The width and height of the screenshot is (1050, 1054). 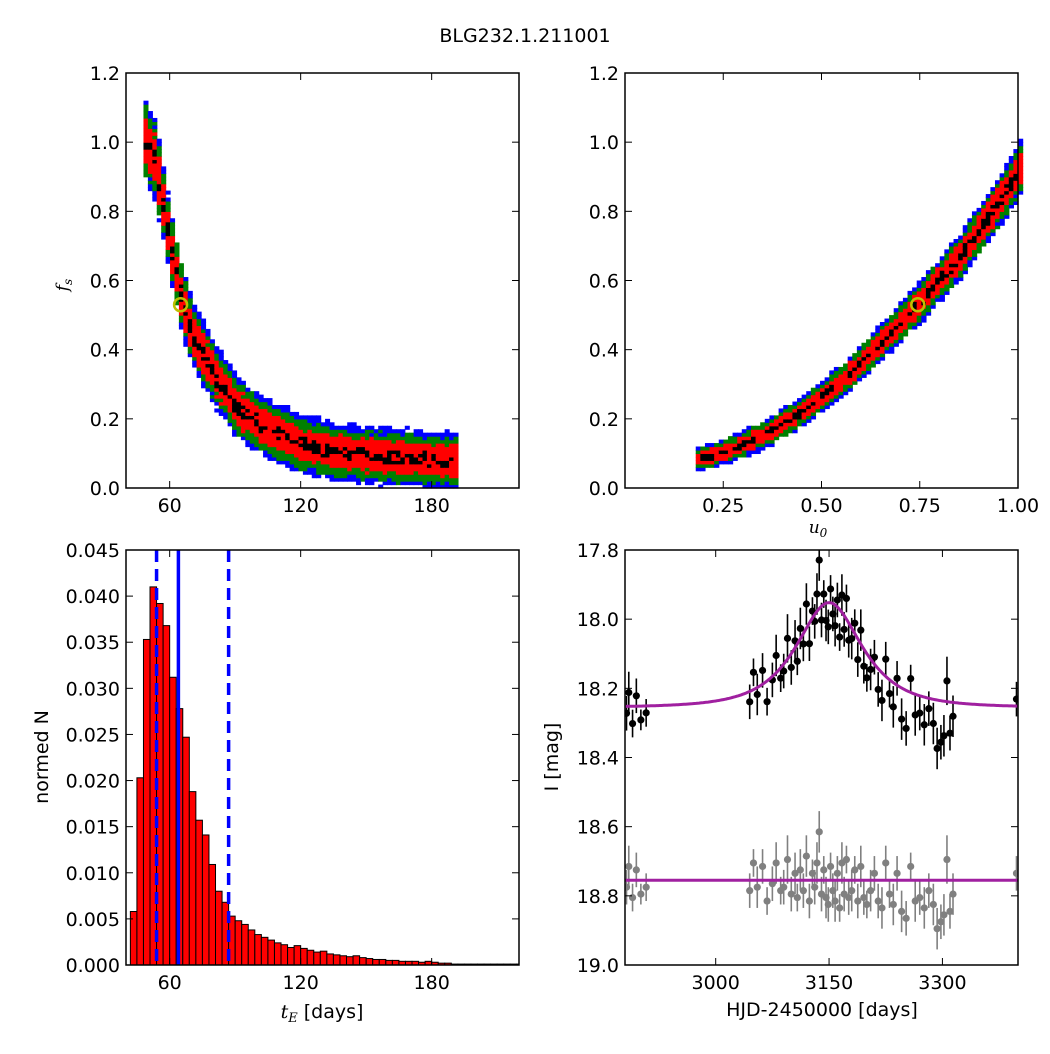 I want to click on data-point, so click(x=882, y=700).